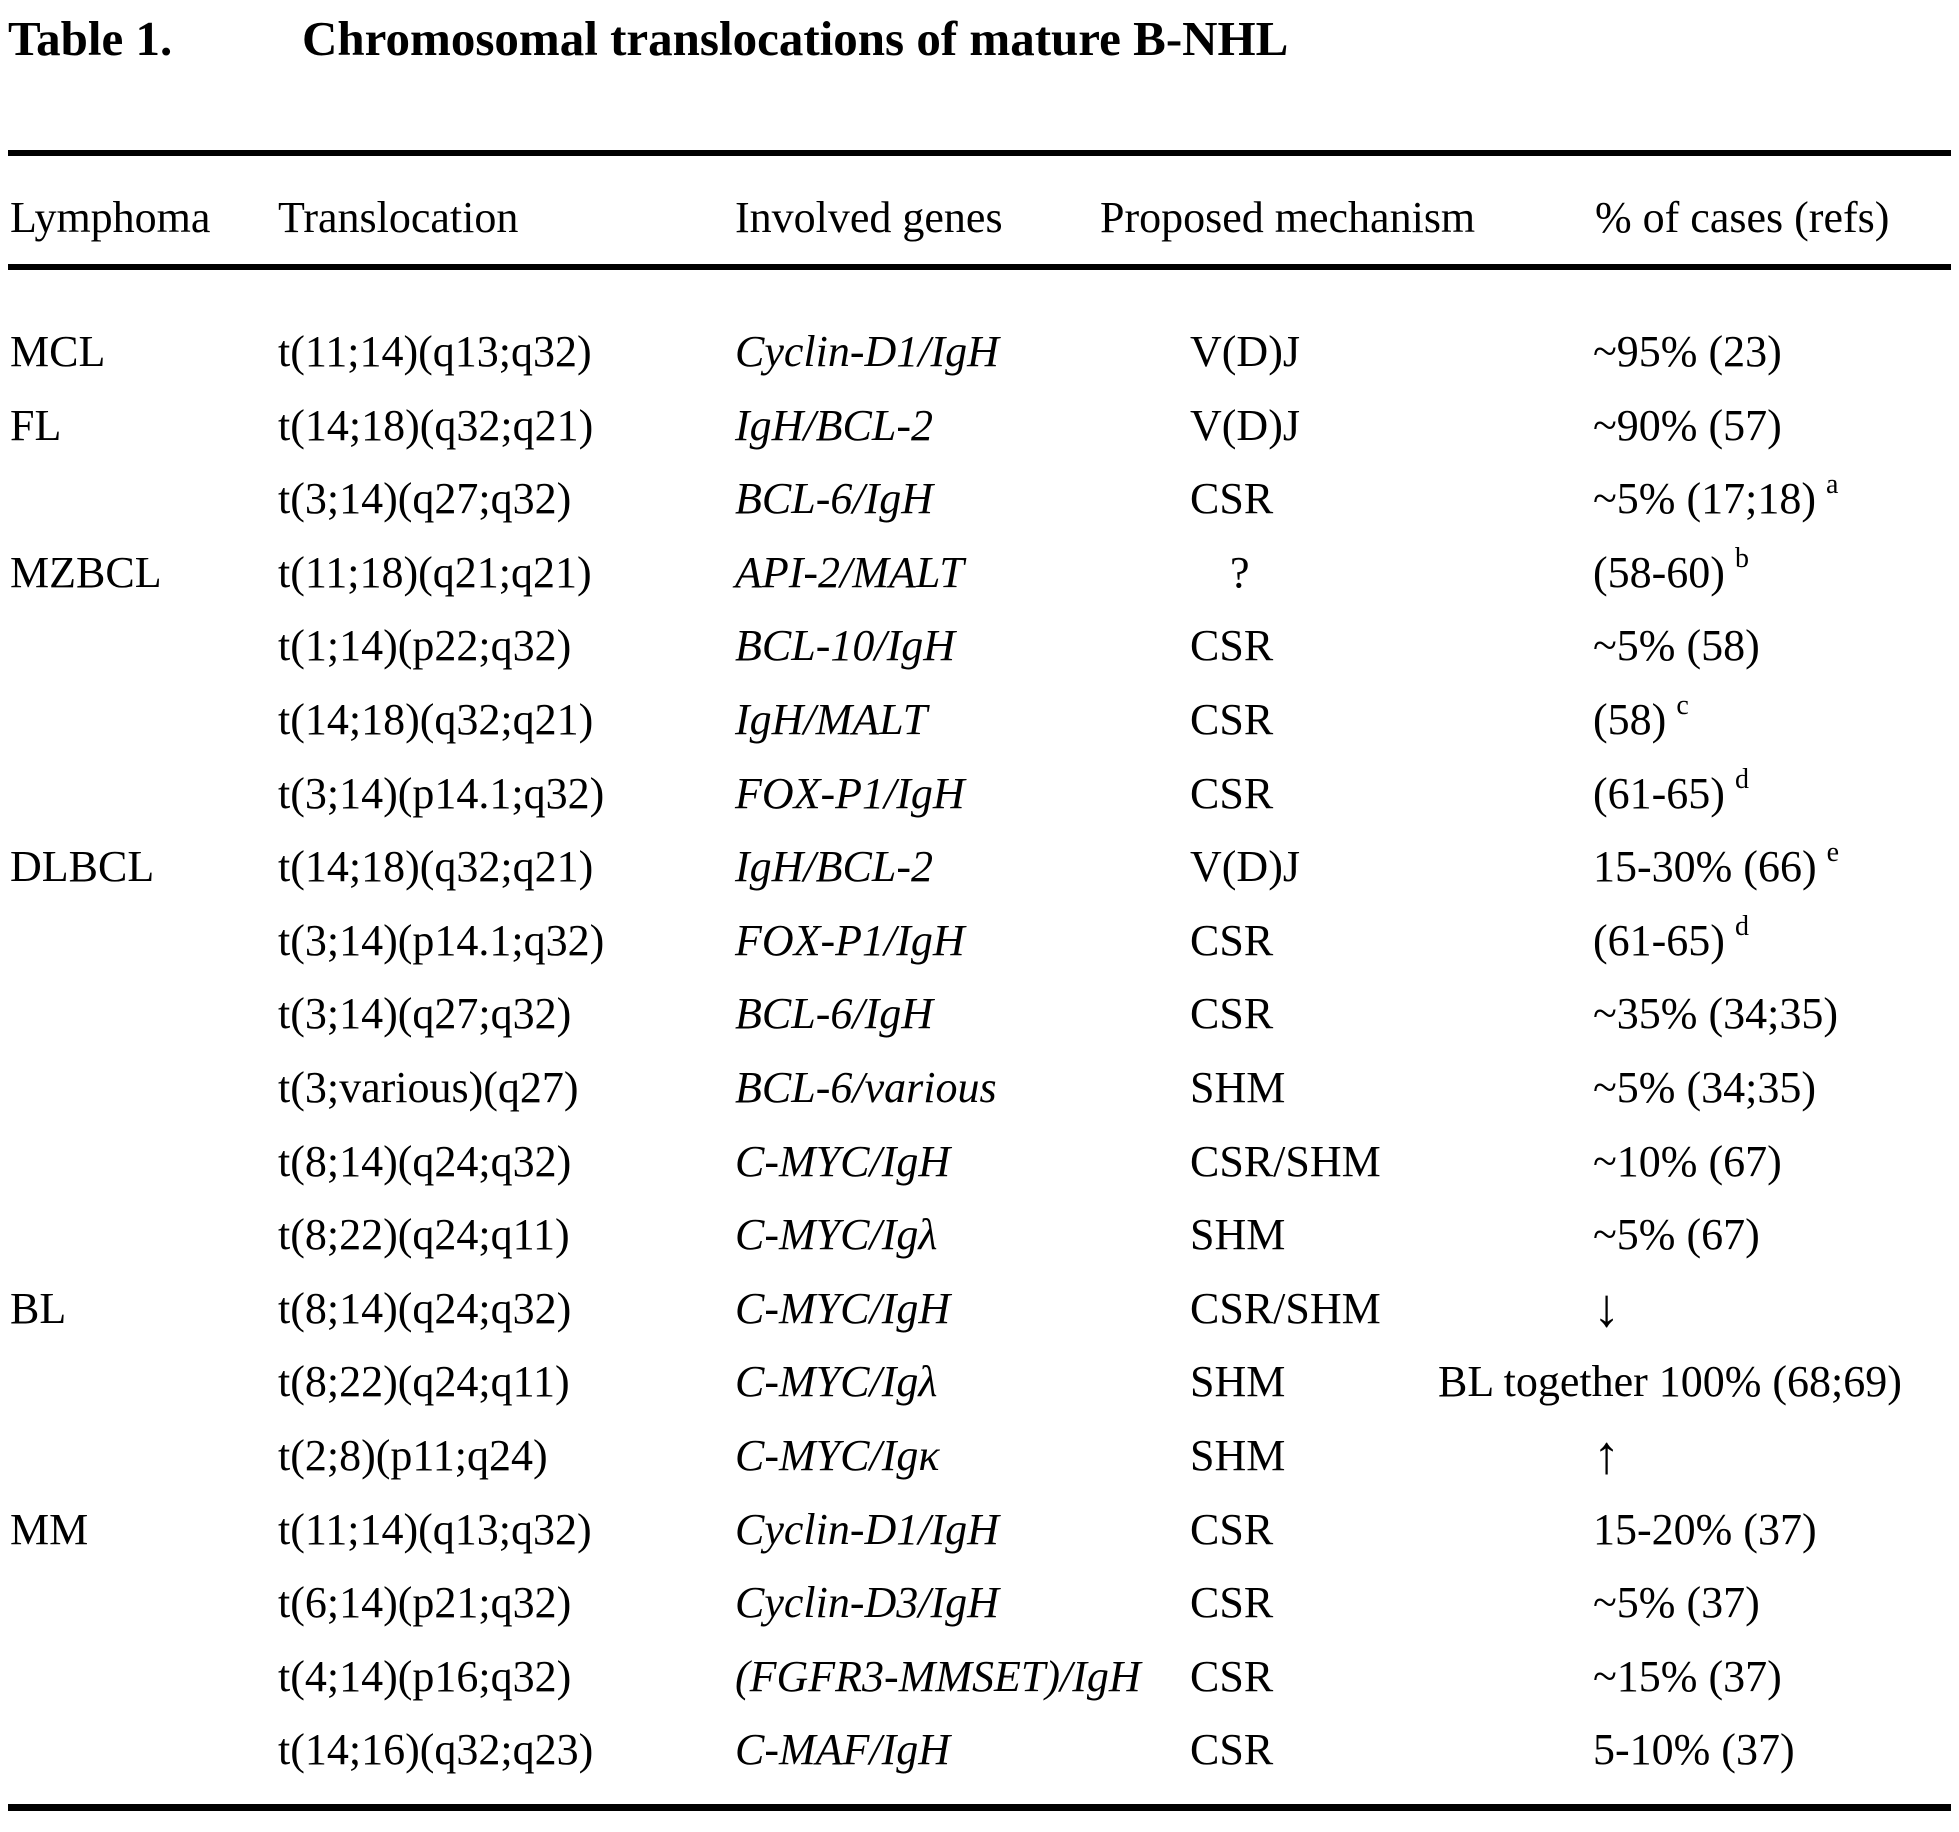 This screenshot has width=1959, height=1832. I want to click on cell-involved-genes: Cyclin-D1/IgH, so click(867, 1529).